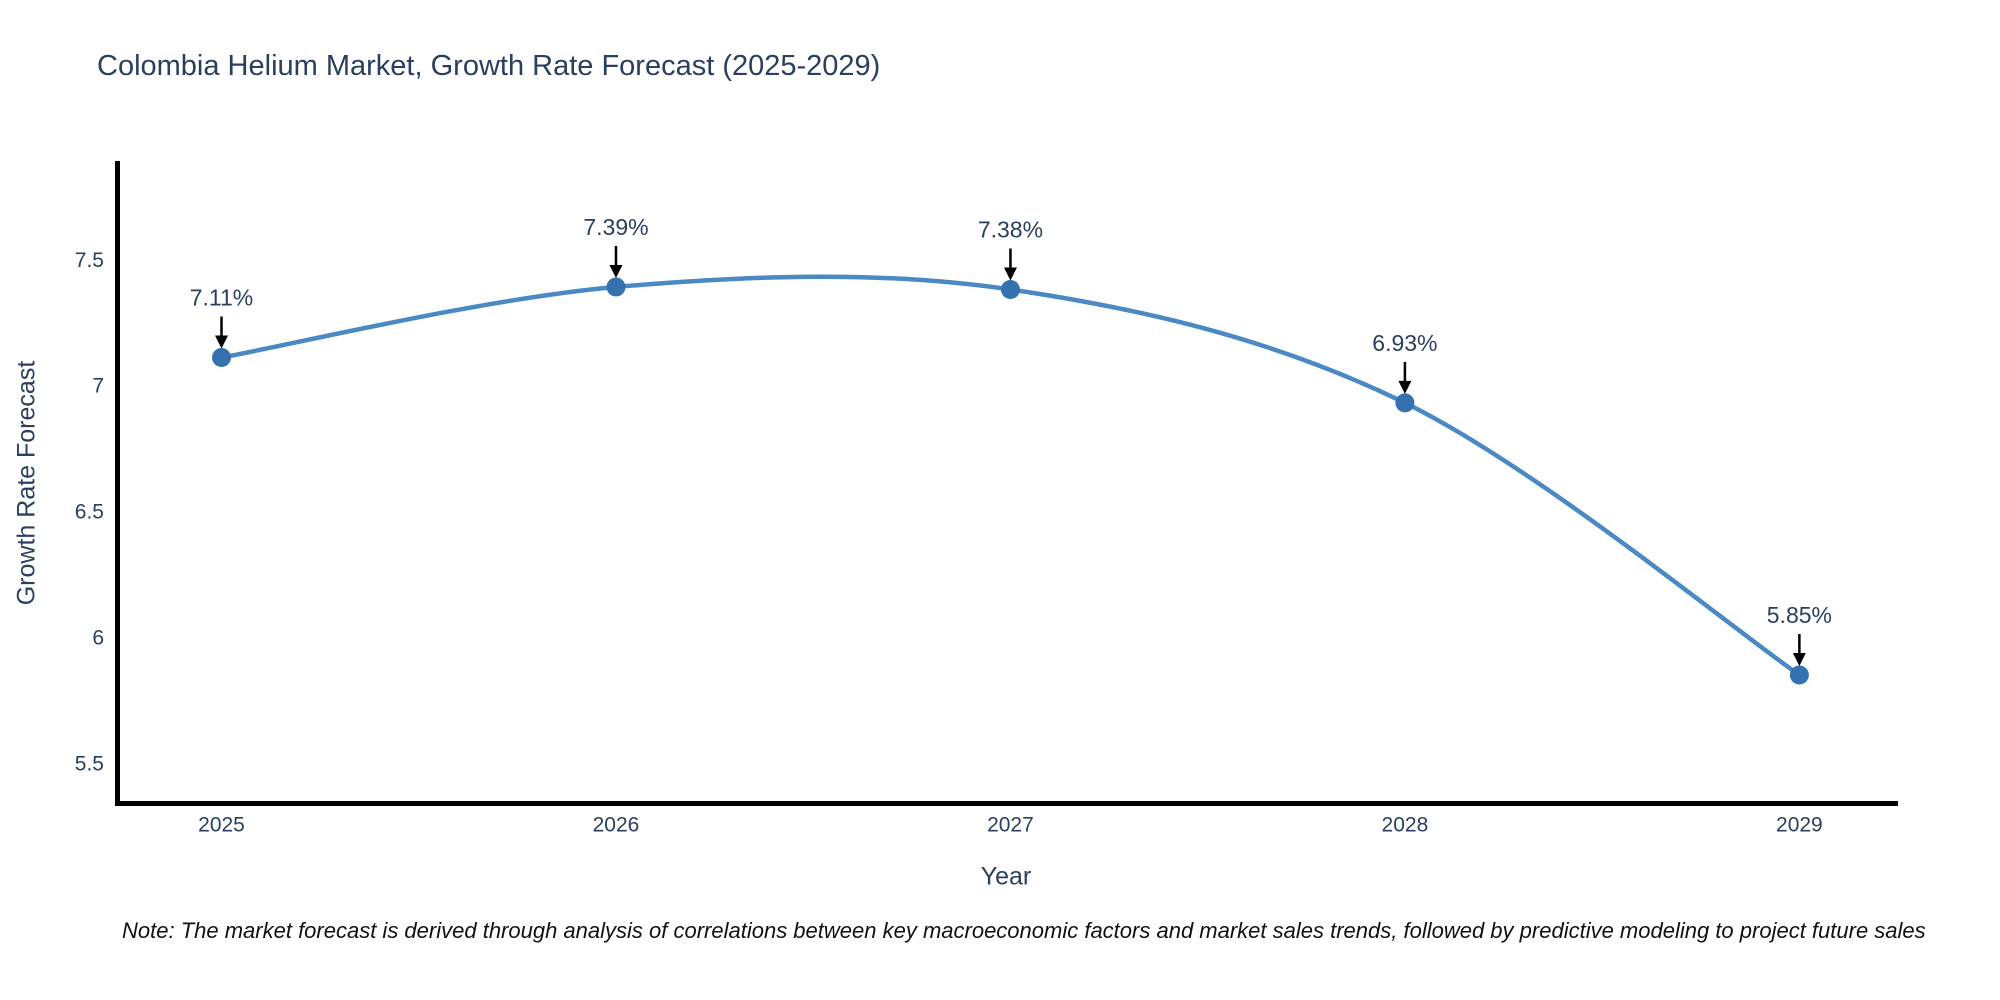  Describe the element at coordinates (1010, 229) in the screenshot. I see `data-point-label: 7.38%` at that location.